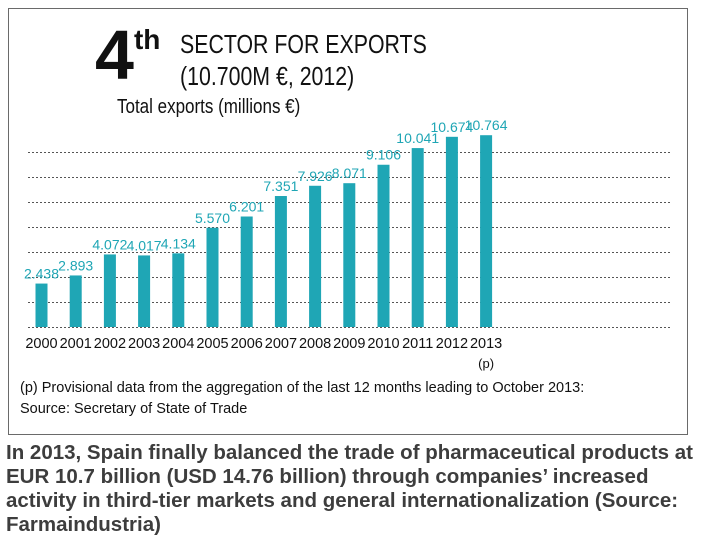 The width and height of the screenshot is (705, 546). What do you see at coordinates (315, 344) in the screenshot?
I see `x-tick-label: 2008` at bounding box center [315, 344].